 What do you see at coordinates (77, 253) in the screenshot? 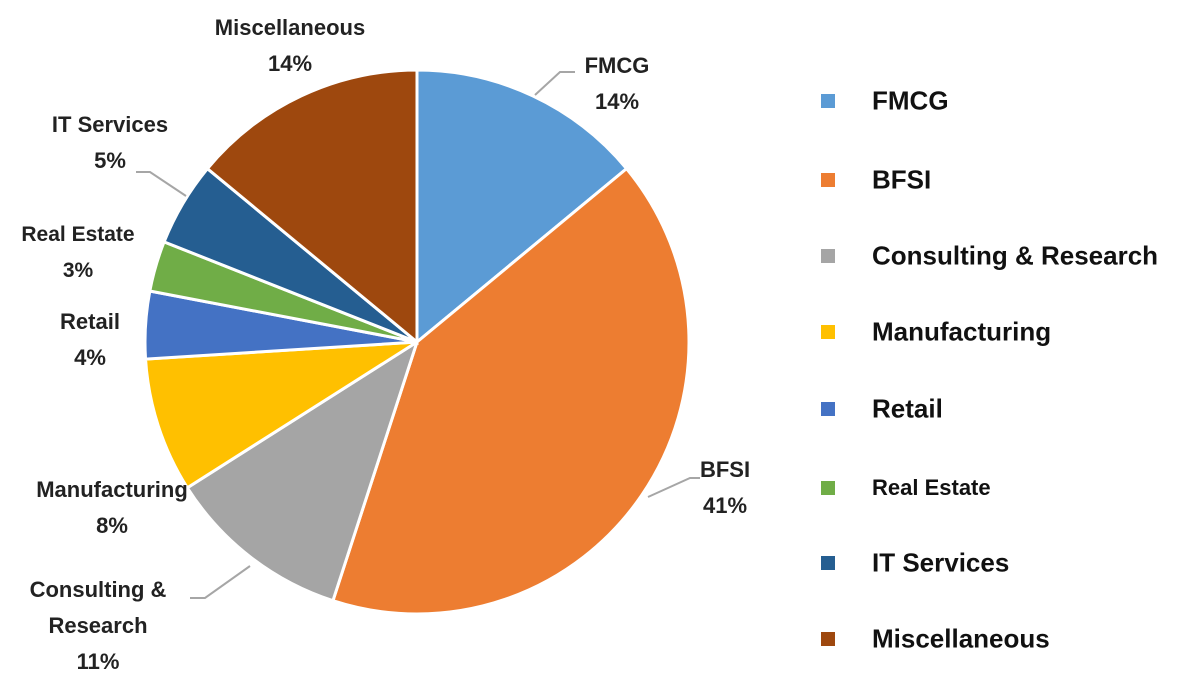
I see `data-label: Real Estate 3%` at bounding box center [77, 253].